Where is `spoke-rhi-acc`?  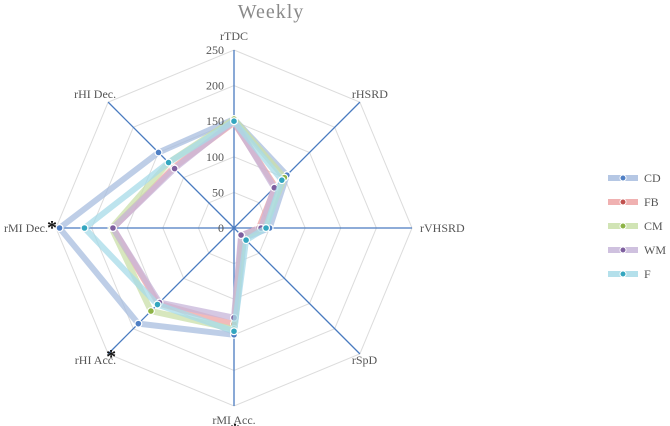
spoke-rhi-acc is located at coordinates (171, 291).